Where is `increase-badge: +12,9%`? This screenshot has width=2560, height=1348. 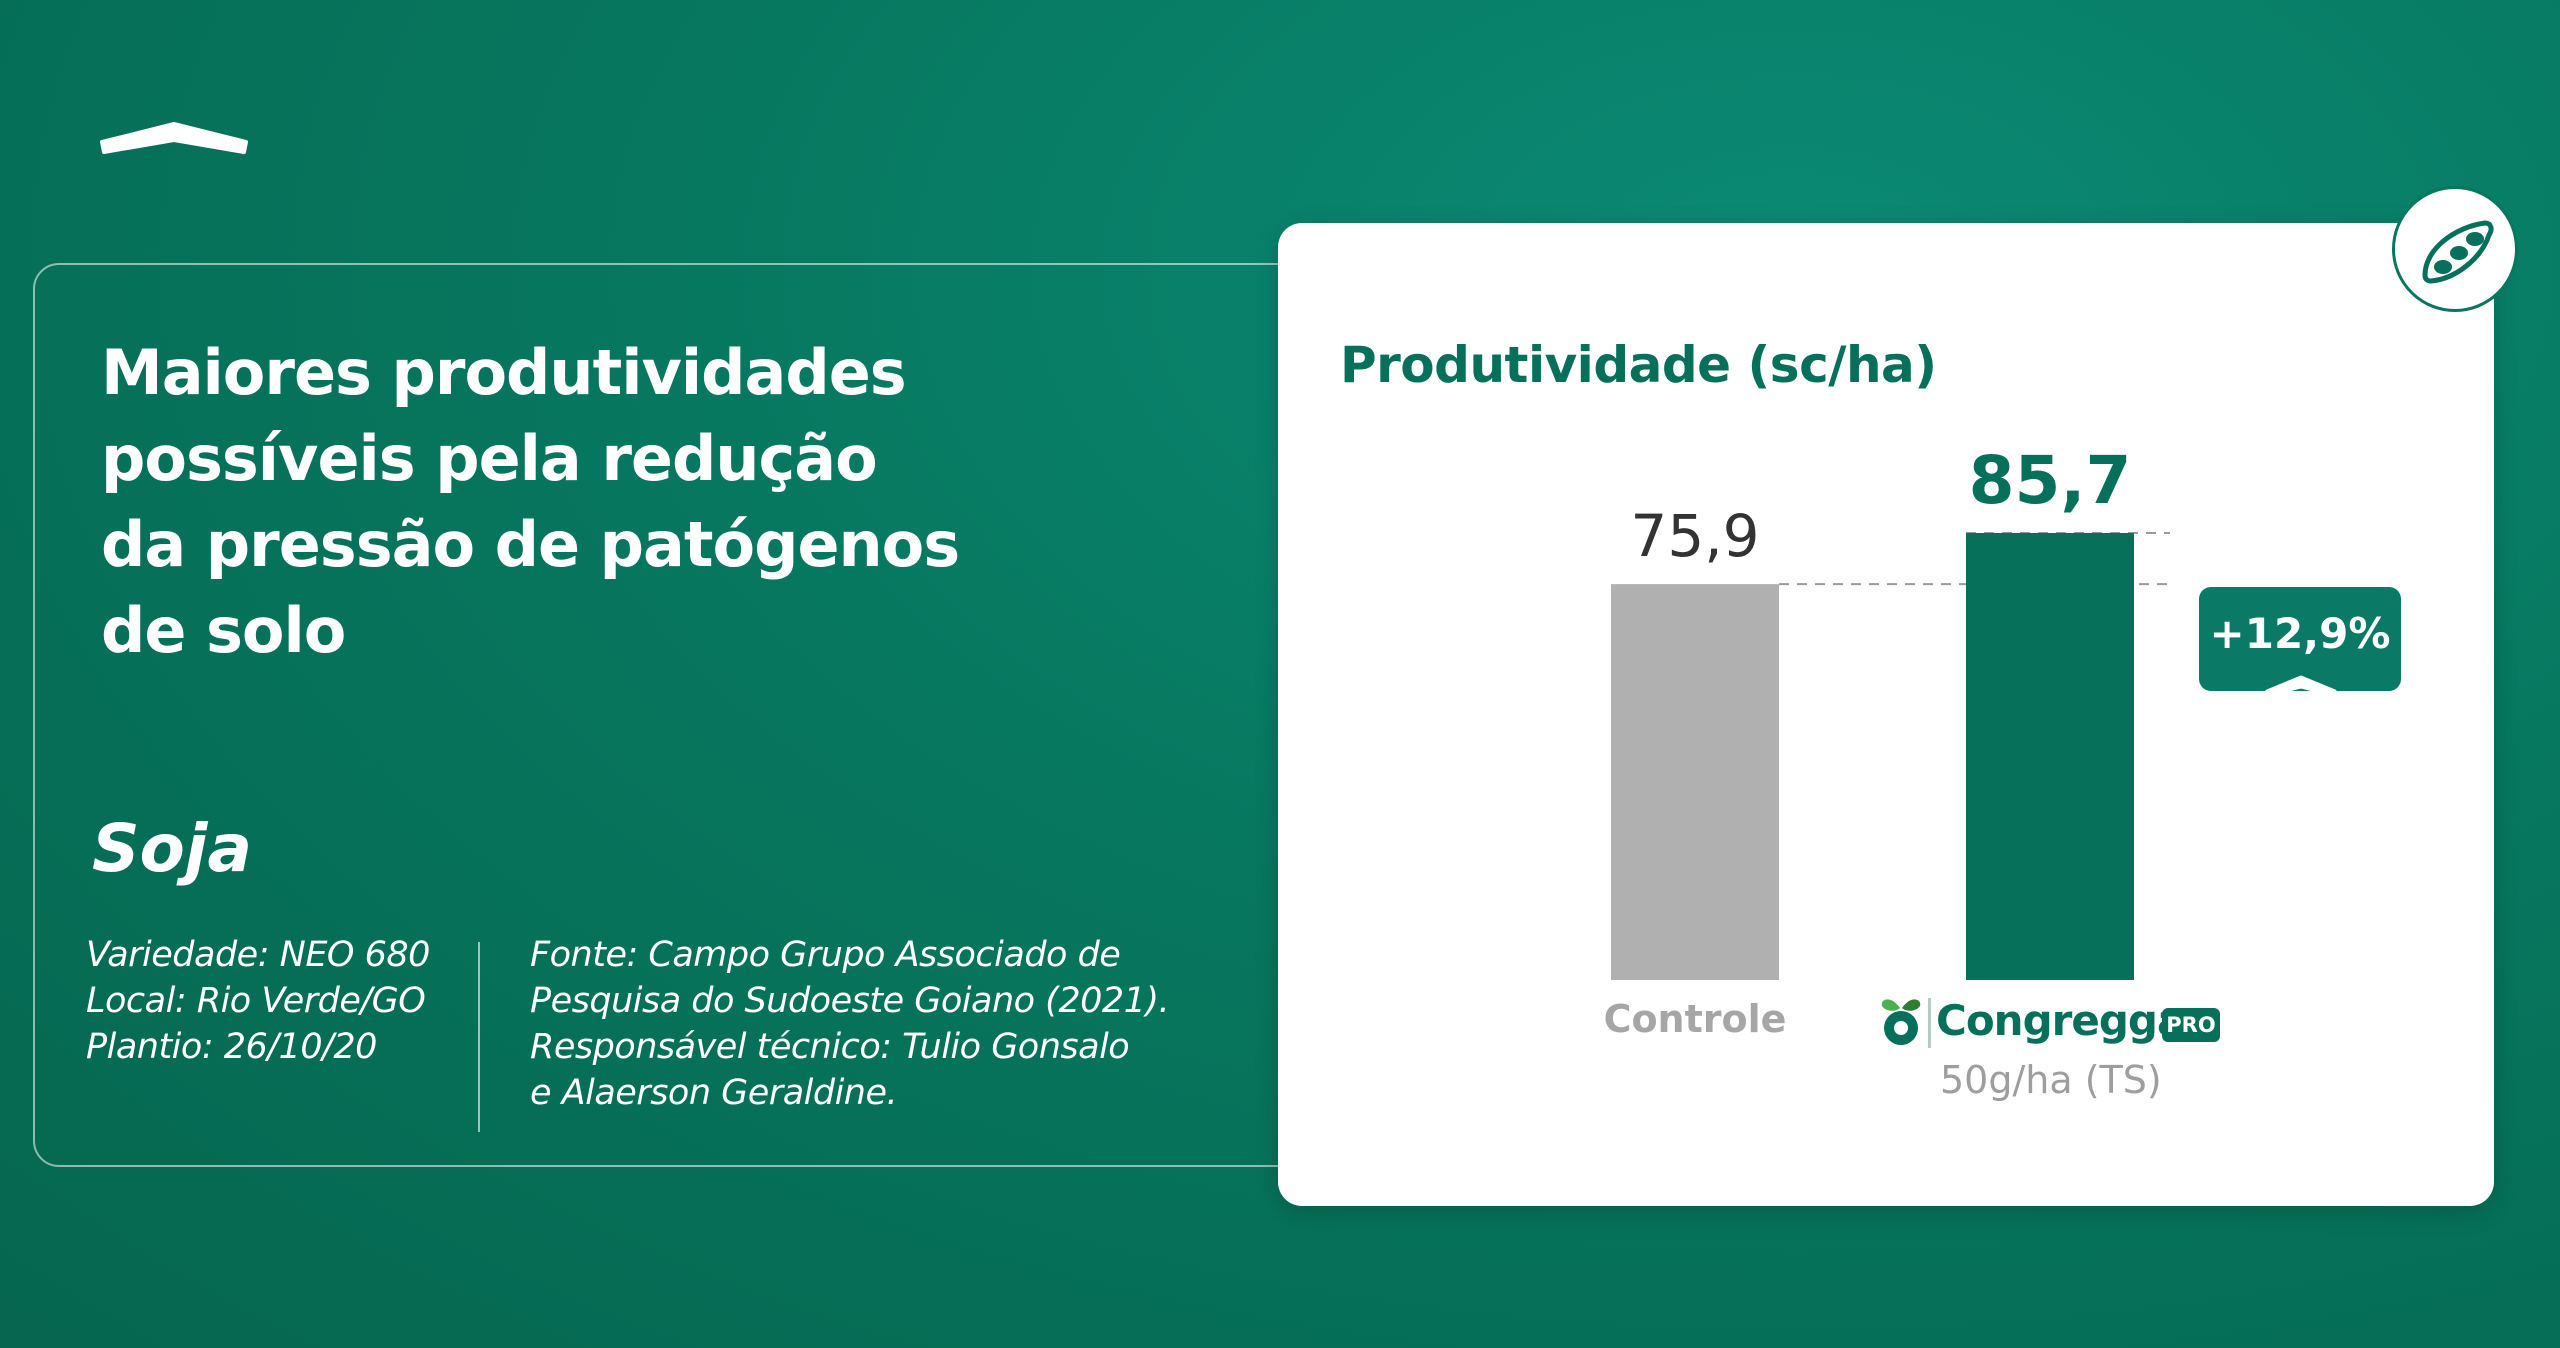
increase-badge: +12,9% is located at coordinates (2300, 642).